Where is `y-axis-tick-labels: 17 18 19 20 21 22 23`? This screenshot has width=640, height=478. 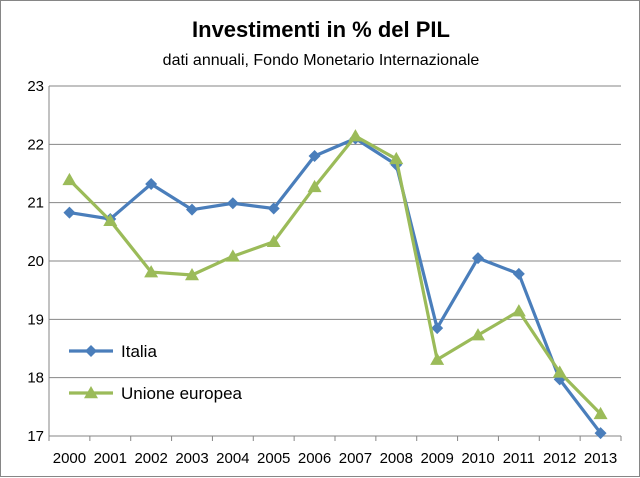
y-axis-tick-labels: 17 18 19 20 21 22 23 is located at coordinates (35, 261).